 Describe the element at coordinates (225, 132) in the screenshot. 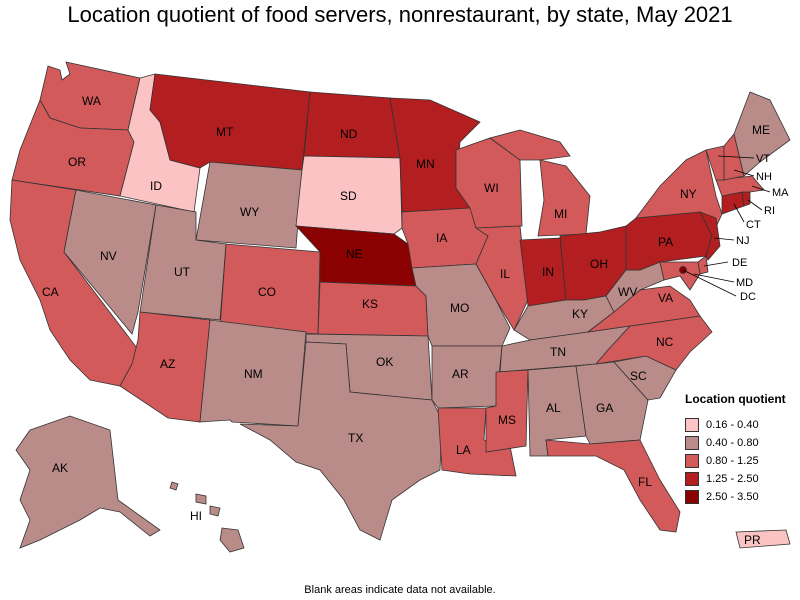

I see `label-mt: MT` at that location.